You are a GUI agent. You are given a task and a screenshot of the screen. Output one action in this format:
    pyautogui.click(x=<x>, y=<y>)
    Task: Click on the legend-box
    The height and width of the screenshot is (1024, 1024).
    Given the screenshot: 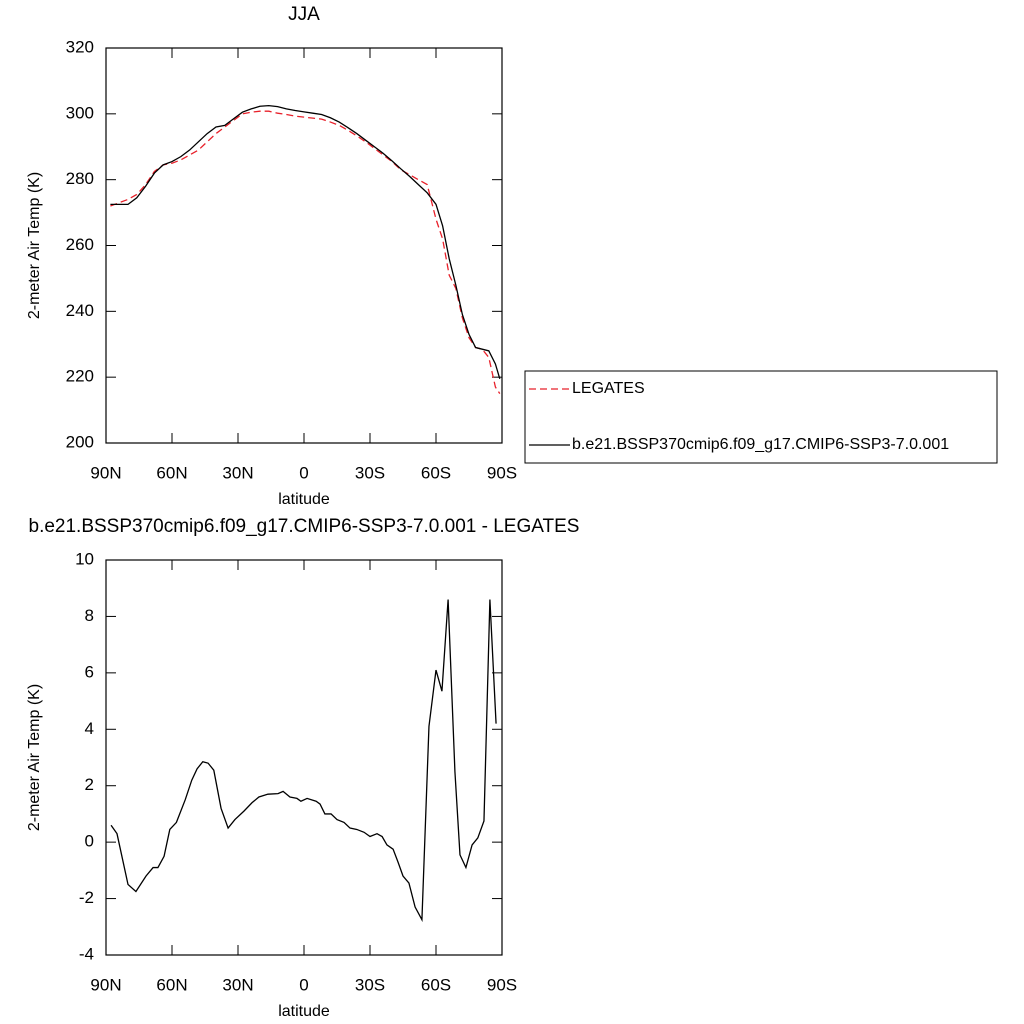 What is the action you would take?
    pyautogui.click(x=761, y=417)
    